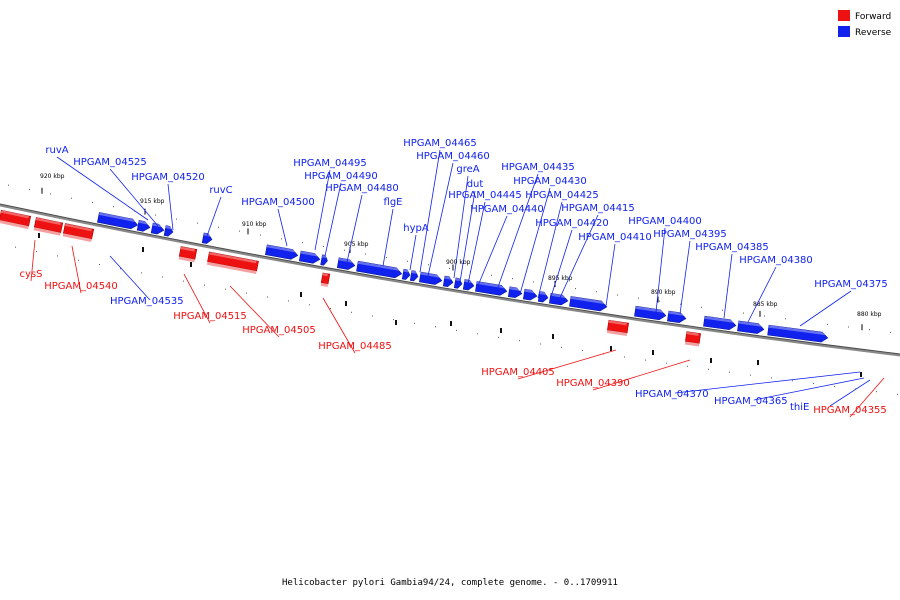 This screenshot has width=900, height=600. I want to click on gene-label: HPGAM_04535, so click(147, 301).